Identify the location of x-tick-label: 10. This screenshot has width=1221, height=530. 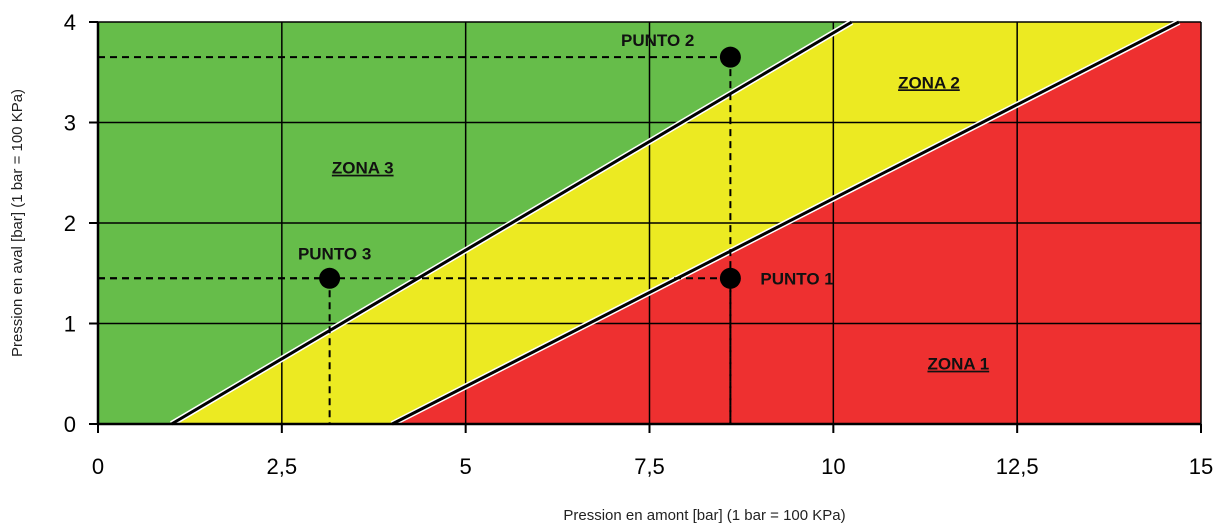
(833, 466).